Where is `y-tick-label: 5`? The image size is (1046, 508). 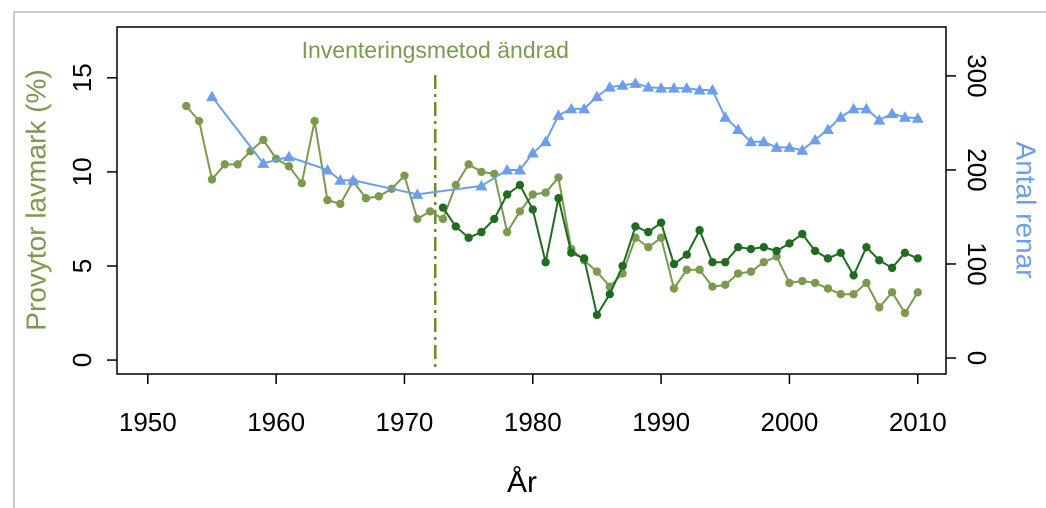
y-tick-label: 5 is located at coordinates (82, 266).